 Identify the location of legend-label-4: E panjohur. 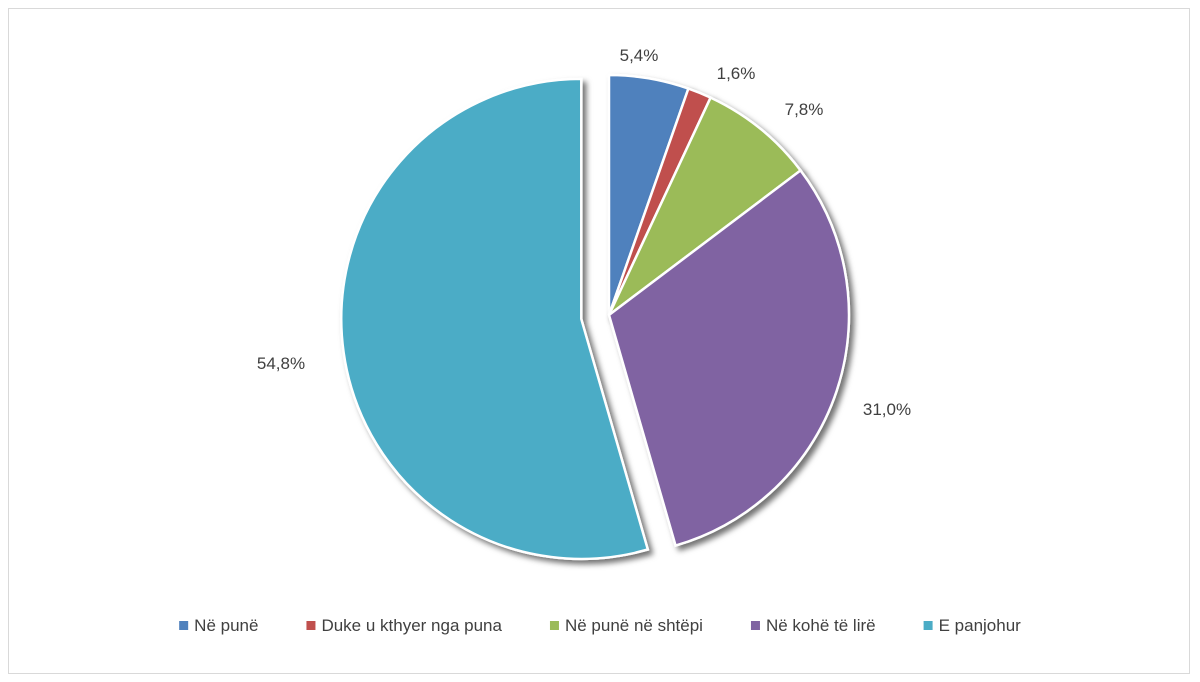
(980, 625).